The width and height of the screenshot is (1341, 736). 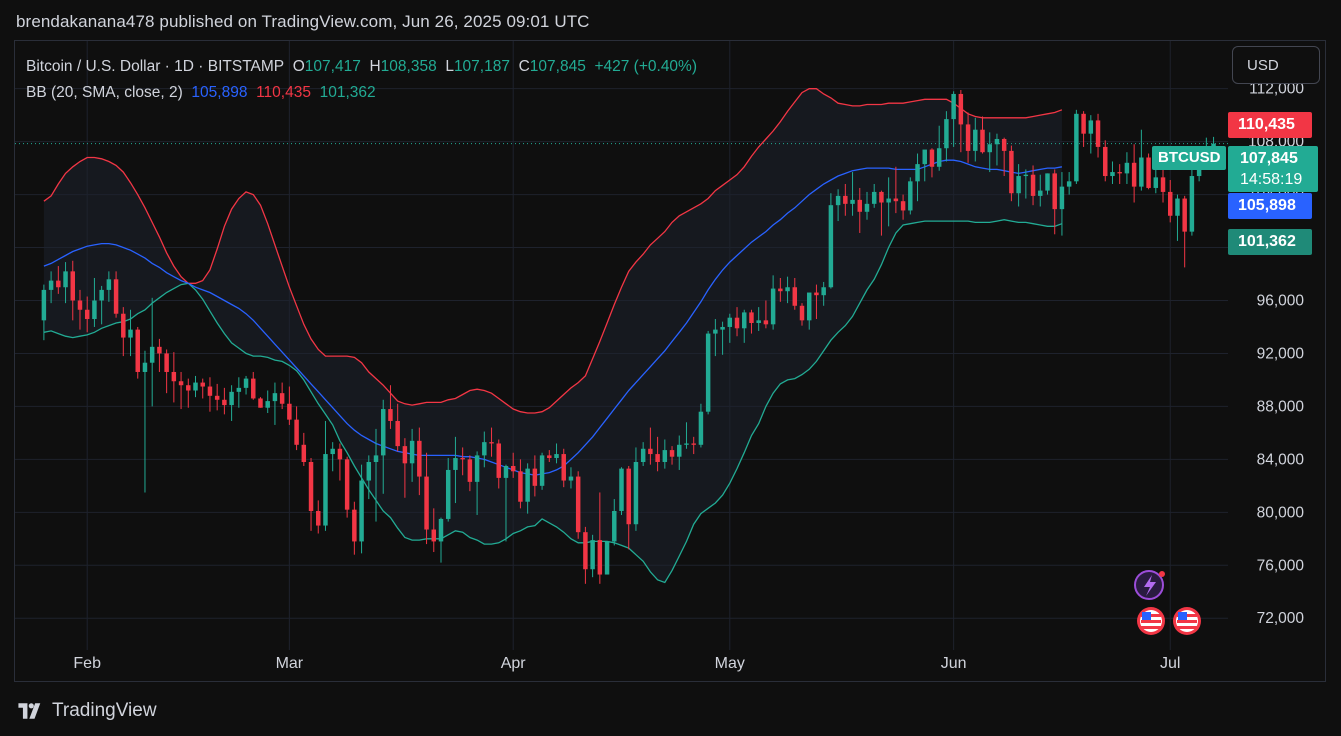 What do you see at coordinates (87, 663) in the screenshot?
I see `x-tick-label: Feb` at bounding box center [87, 663].